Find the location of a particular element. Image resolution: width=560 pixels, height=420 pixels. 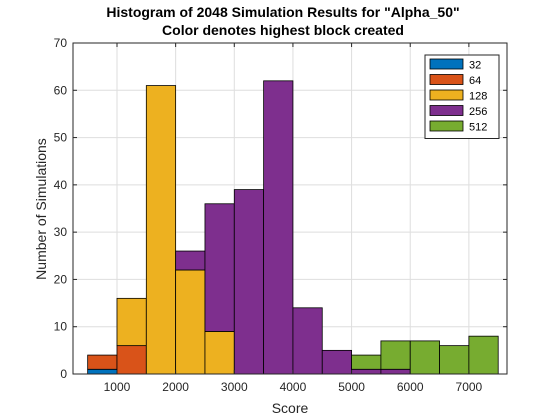

x-tick-label: 2000 is located at coordinates (175, 387).